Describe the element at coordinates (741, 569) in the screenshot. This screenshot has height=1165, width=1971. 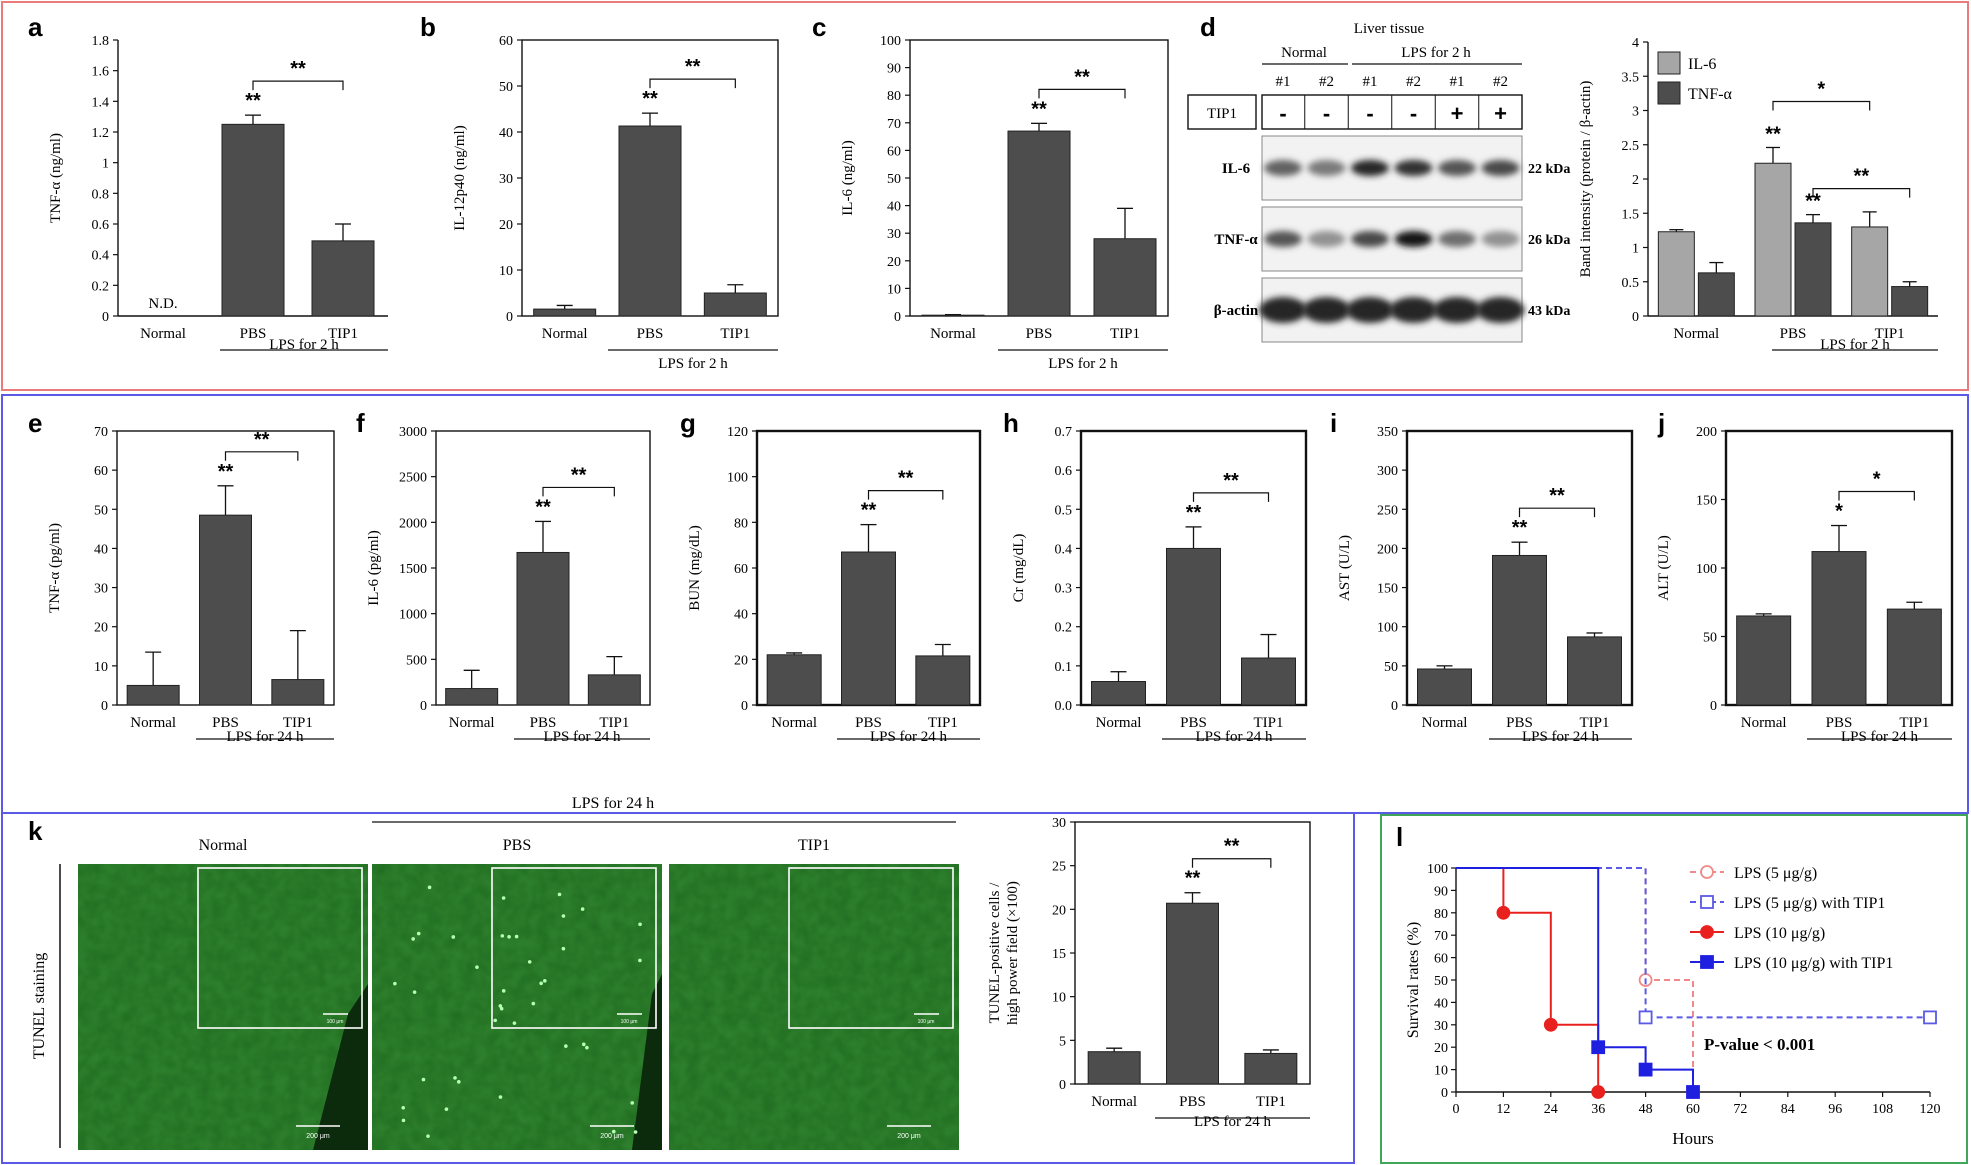
I see `y-tick-label: 60` at that location.